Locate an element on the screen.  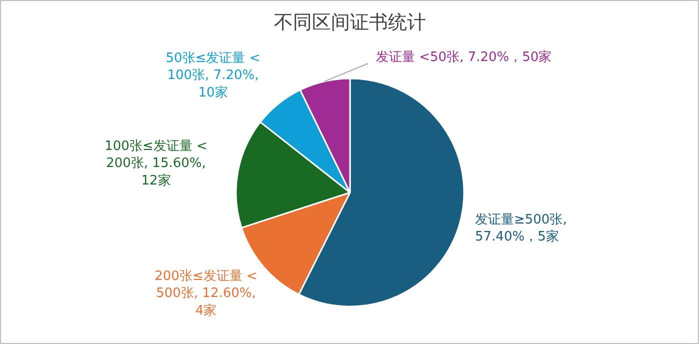
chart-title: 不同区间证书统计 is located at coordinates (350, 23).